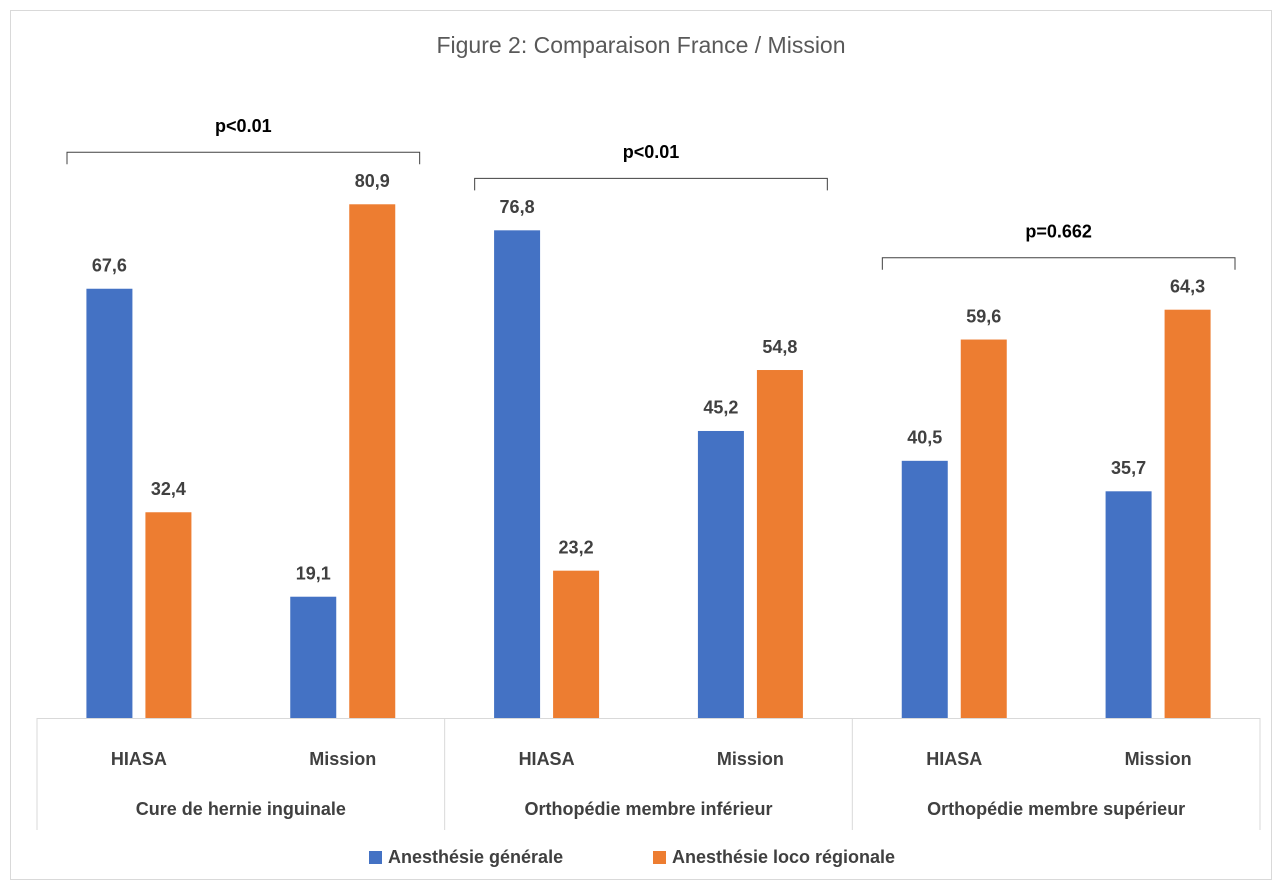 This screenshot has height=890, width=1282. Describe the element at coordinates (1128, 468) in the screenshot. I see `value-label: 35,7` at that location.